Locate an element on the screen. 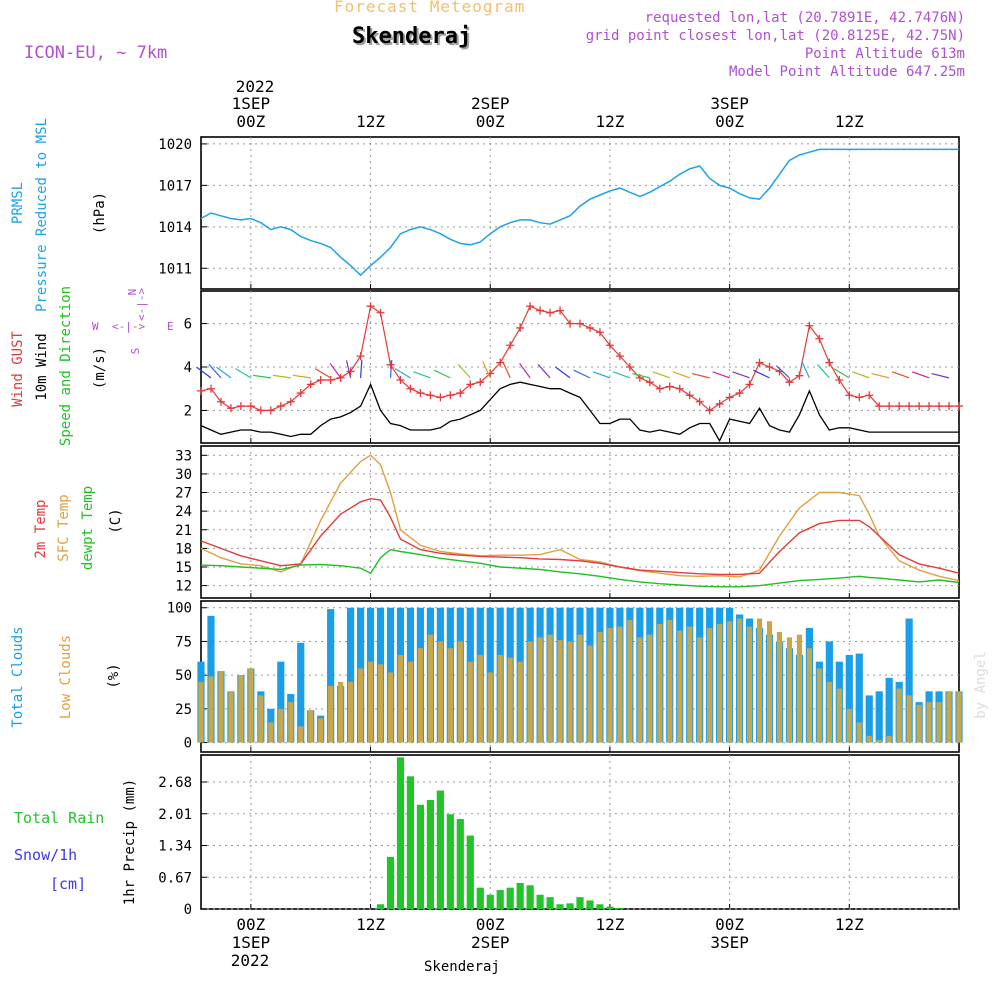 The image size is (1000, 1000). compass-ns-arrows: <-|-> is located at coordinates (141, 304).